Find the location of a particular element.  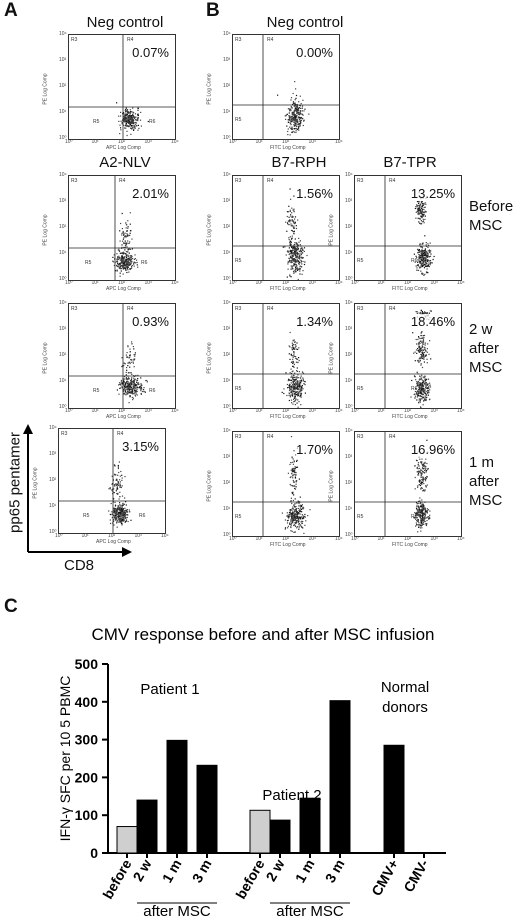

flow-plot-a-neg-control: R3 R4 R5 R6 0.07% is located at coordinates (122, 87).